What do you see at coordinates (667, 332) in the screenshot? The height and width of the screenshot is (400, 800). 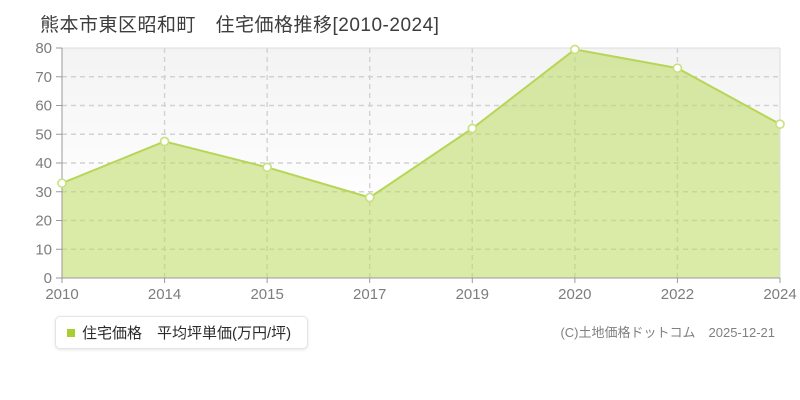 I see `copyright-text: (C)土地価格ドットコム 2025-12-21` at bounding box center [667, 332].